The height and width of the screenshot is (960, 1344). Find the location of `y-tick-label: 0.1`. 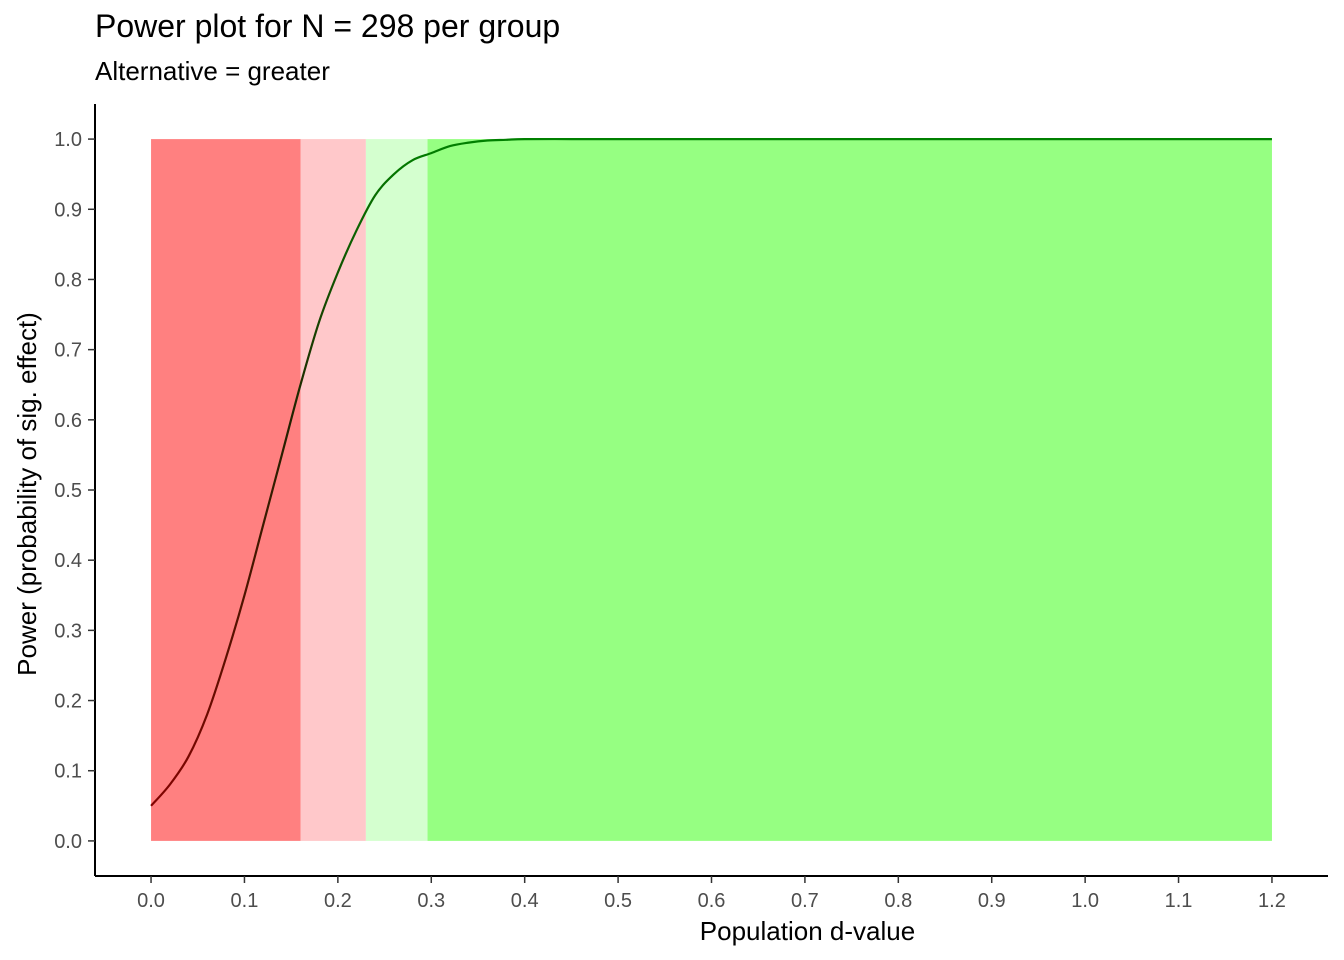

y-tick-label: 0.1 is located at coordinates (68, 772).